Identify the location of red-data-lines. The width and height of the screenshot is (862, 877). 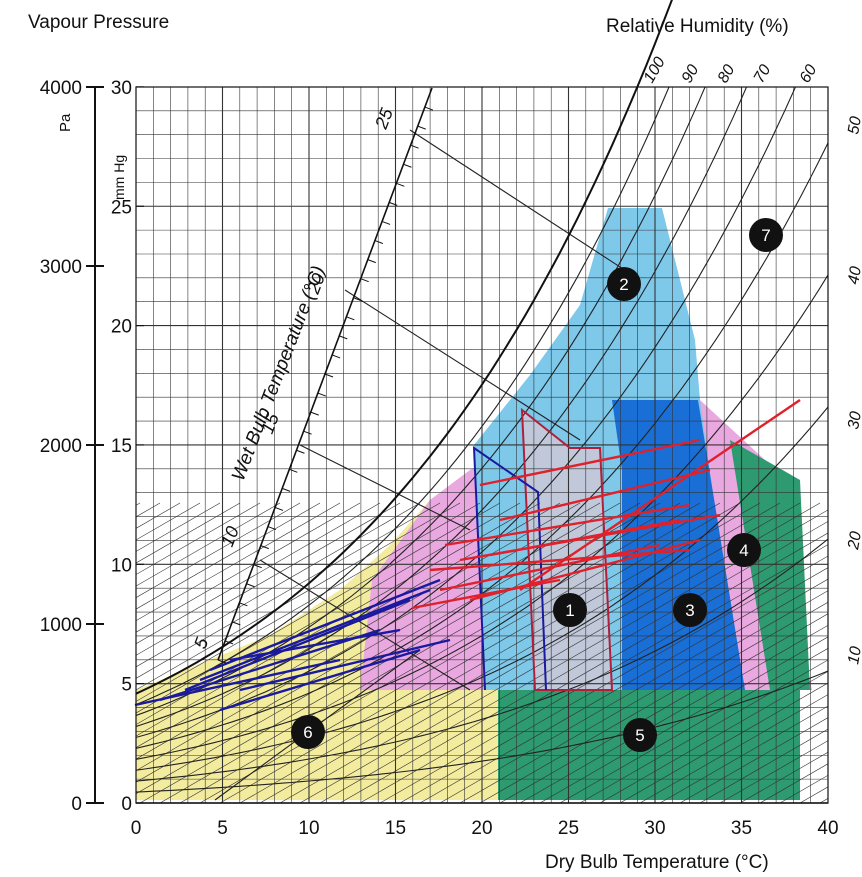
(606, 504).